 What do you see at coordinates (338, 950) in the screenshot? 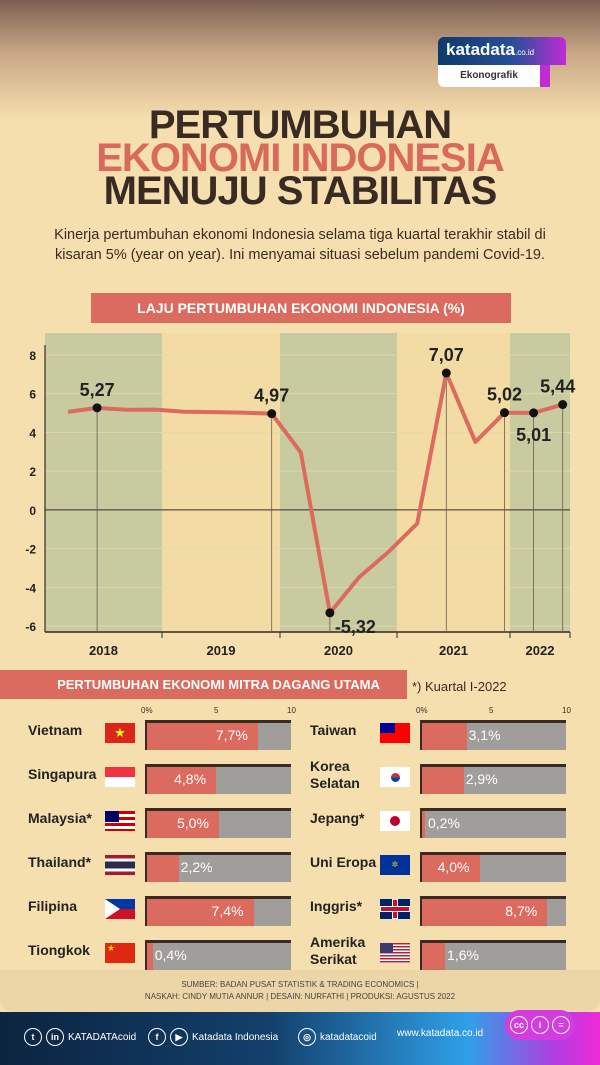
I see `country-name: Amerika Serikat` at bounding box center [338, 950].